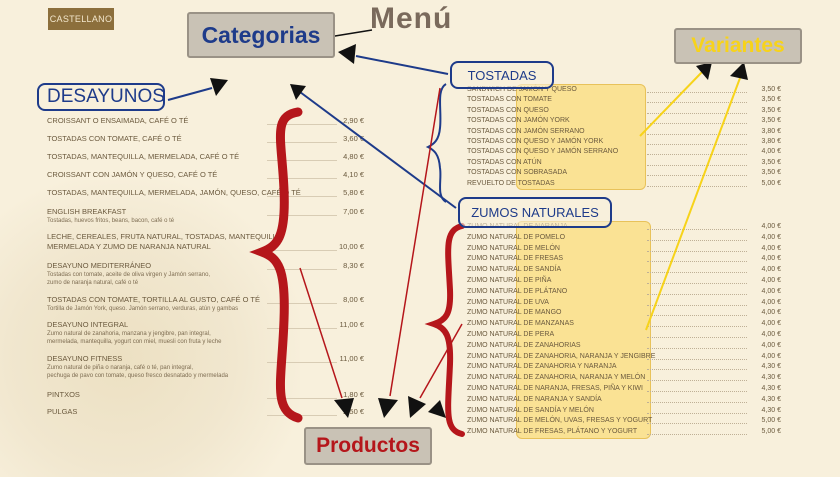 This screenshot has height=477, width=840. I want to click on item-name: ZUMO NATURAL DE SANDÍA, so click(514, 270).